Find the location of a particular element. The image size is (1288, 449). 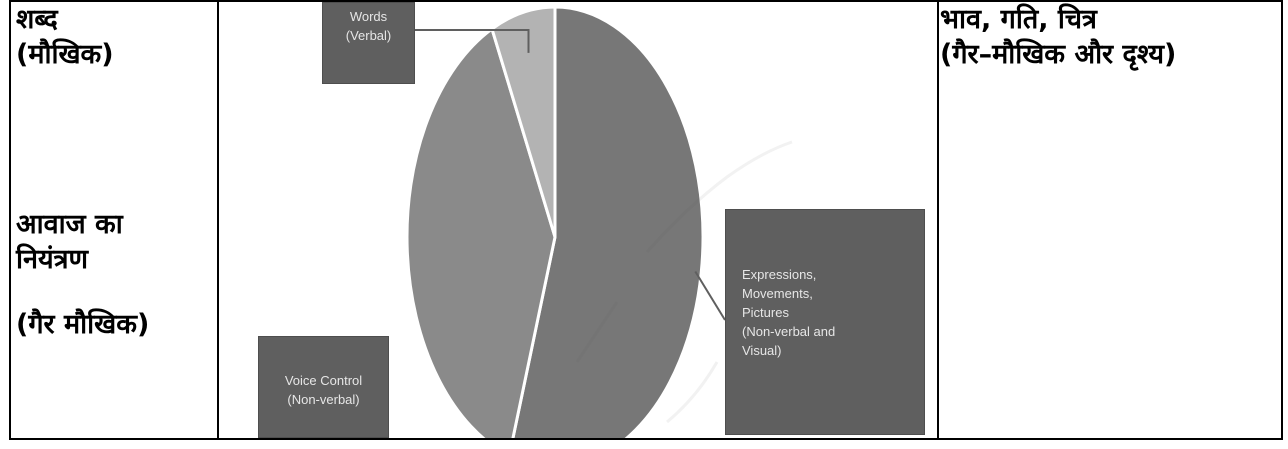

slice-expressions is located at coordinates (608, 221).